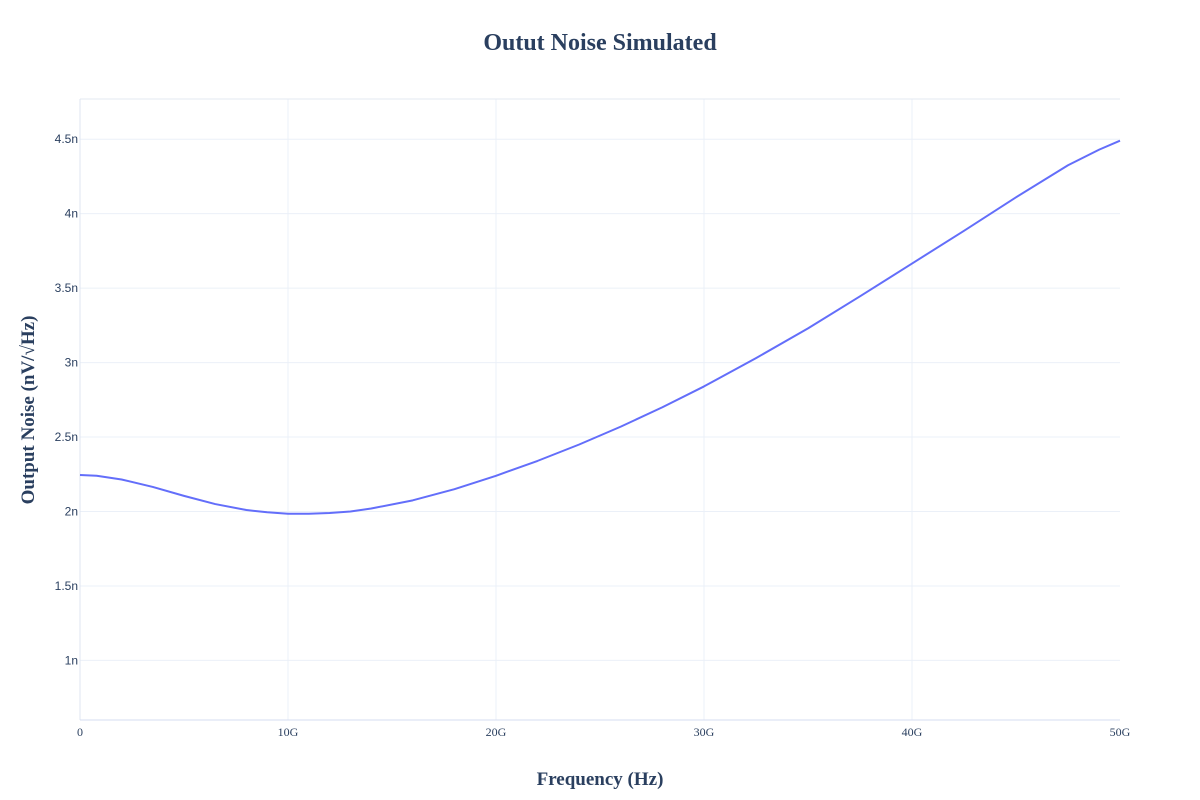 This screenshot has width=1200, height=800. I want to click on chart-title: Outut Noise Simulated, so click(600, 43).